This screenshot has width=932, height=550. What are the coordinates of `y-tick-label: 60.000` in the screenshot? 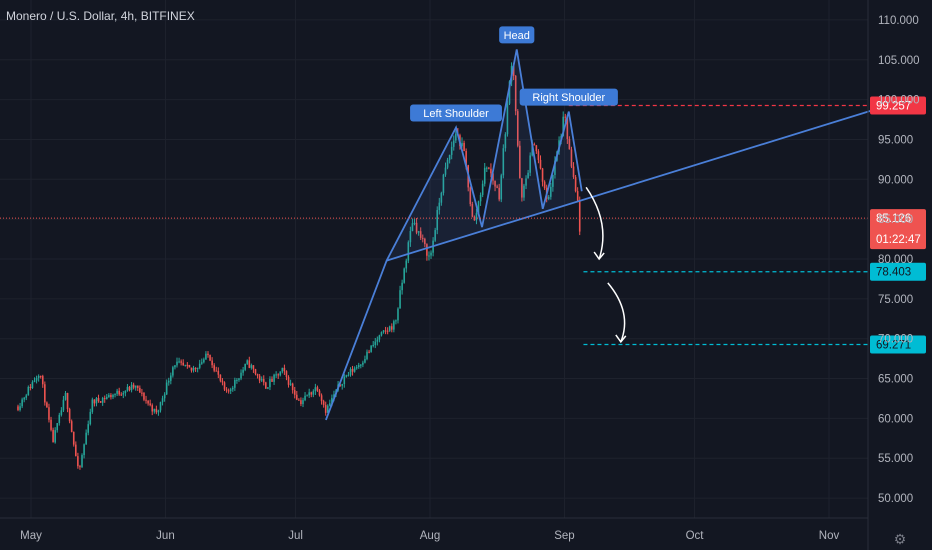 It's located at (895, 419).